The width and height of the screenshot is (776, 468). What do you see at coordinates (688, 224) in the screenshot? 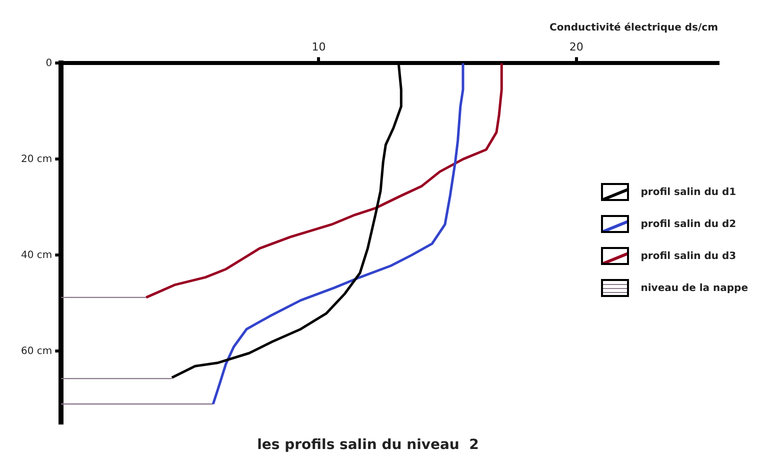
I see `legend-label: profil salin du d2` at bounding box center [688, 224].